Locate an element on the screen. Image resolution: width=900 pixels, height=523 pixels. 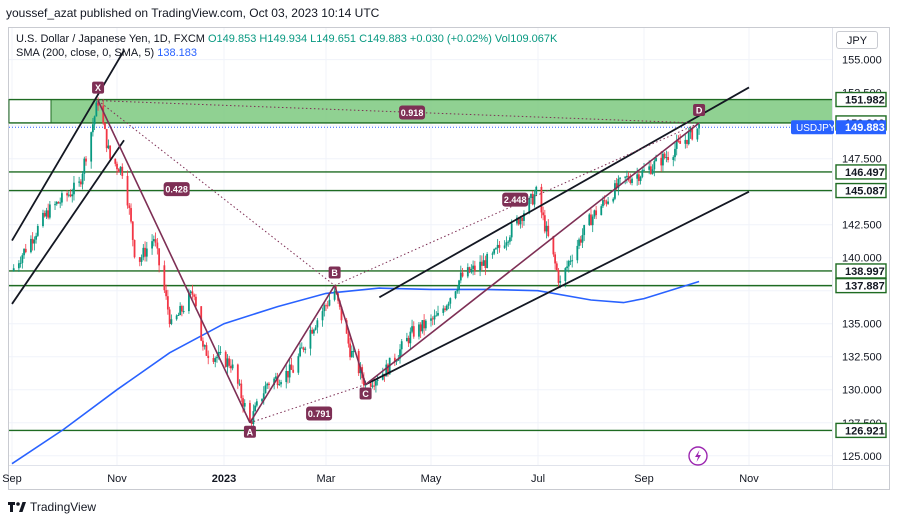
channel-line is located at coordinates (68, 145).